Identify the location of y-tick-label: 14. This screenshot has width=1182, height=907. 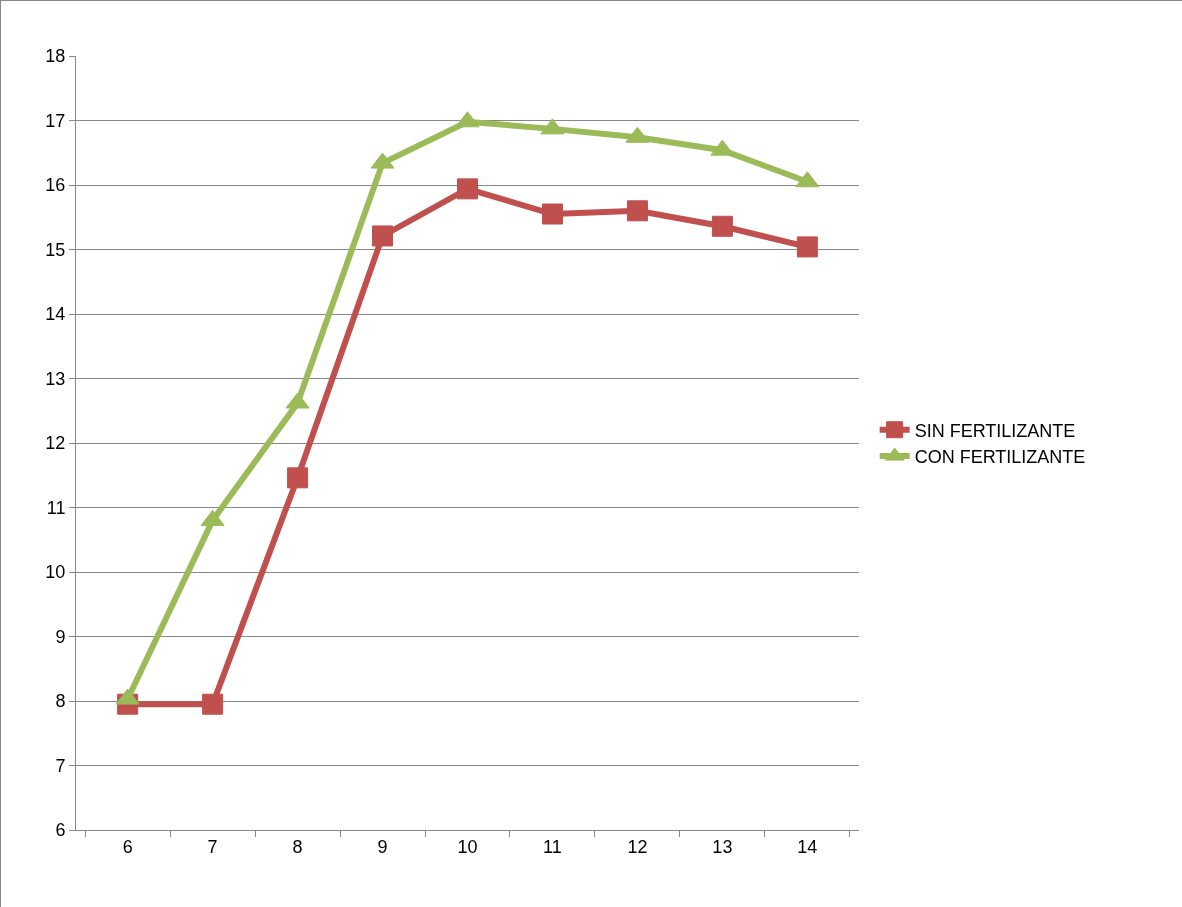
(55, 314).